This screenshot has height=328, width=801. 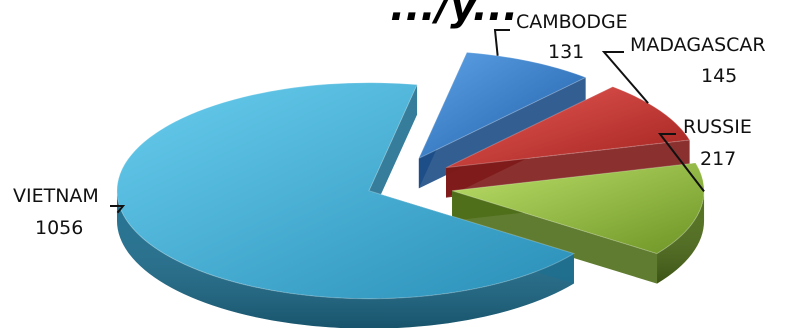 I want to click on slice-label-value: 145, so click(x=719, y=76).